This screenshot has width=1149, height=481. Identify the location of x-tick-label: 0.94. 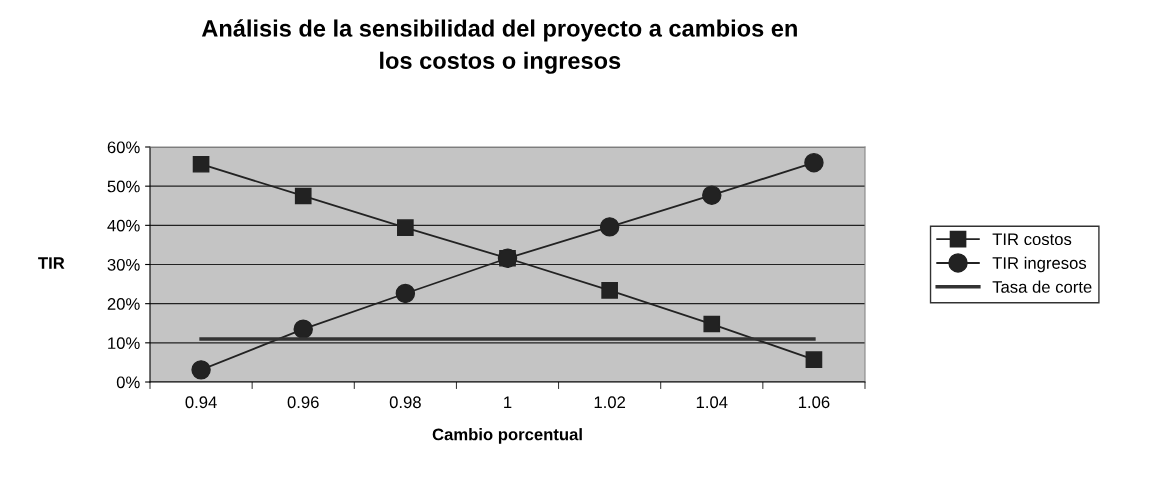
(201, 402).